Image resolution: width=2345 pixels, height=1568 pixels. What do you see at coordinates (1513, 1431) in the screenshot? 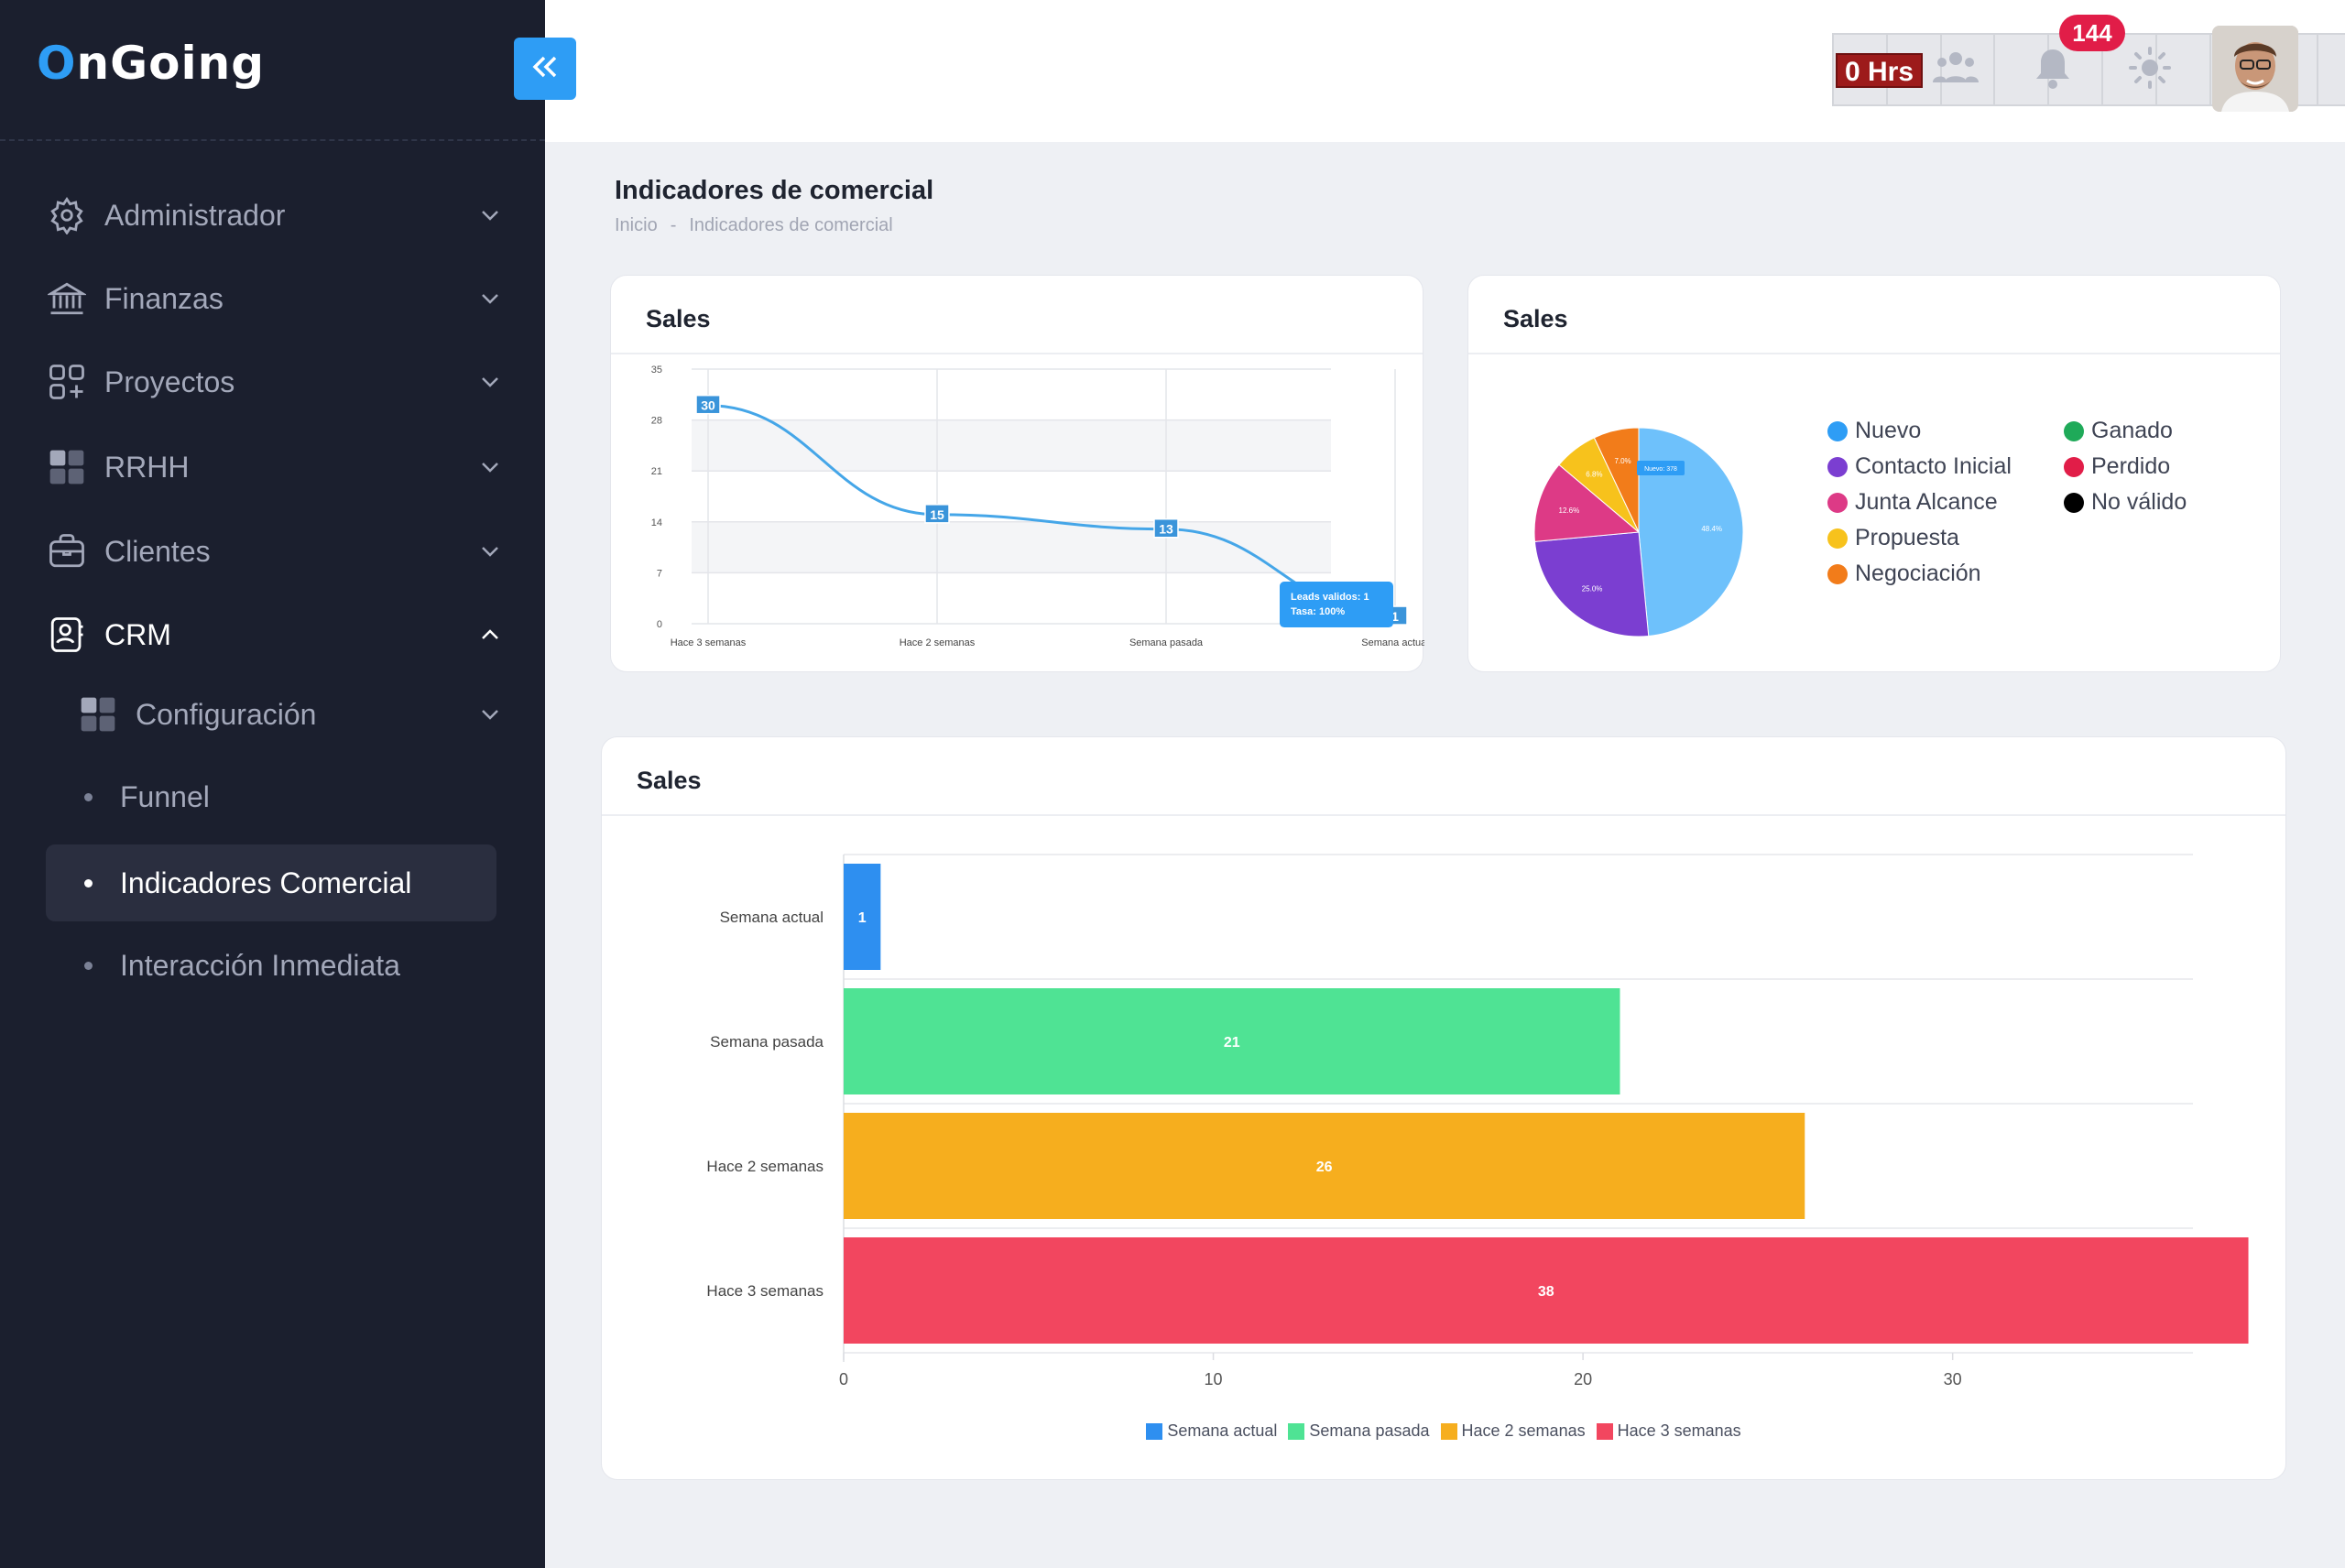
I see `legend-item: Hace 2 semanas` at bounding box center [1513, 1431].